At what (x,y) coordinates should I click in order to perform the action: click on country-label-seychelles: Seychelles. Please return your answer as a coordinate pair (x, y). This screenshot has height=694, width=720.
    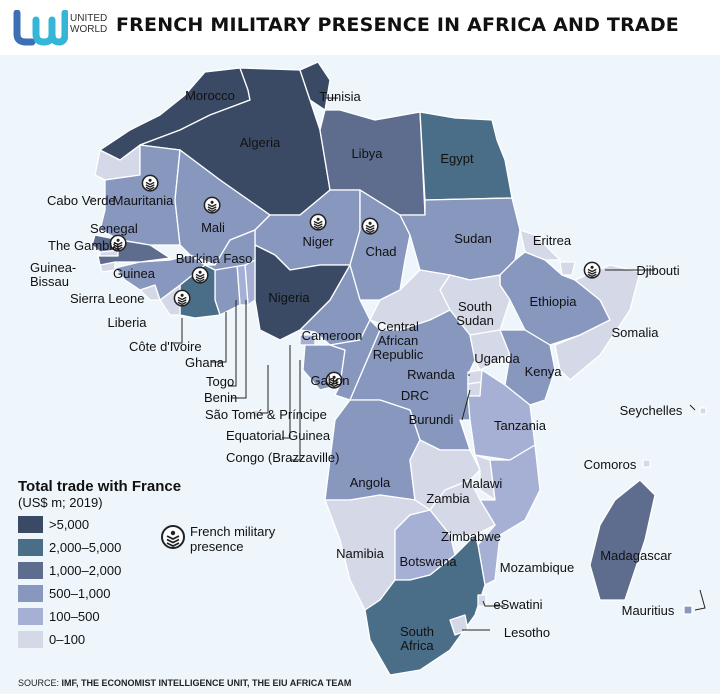
    Looking at the image, I should click on (651, 410).